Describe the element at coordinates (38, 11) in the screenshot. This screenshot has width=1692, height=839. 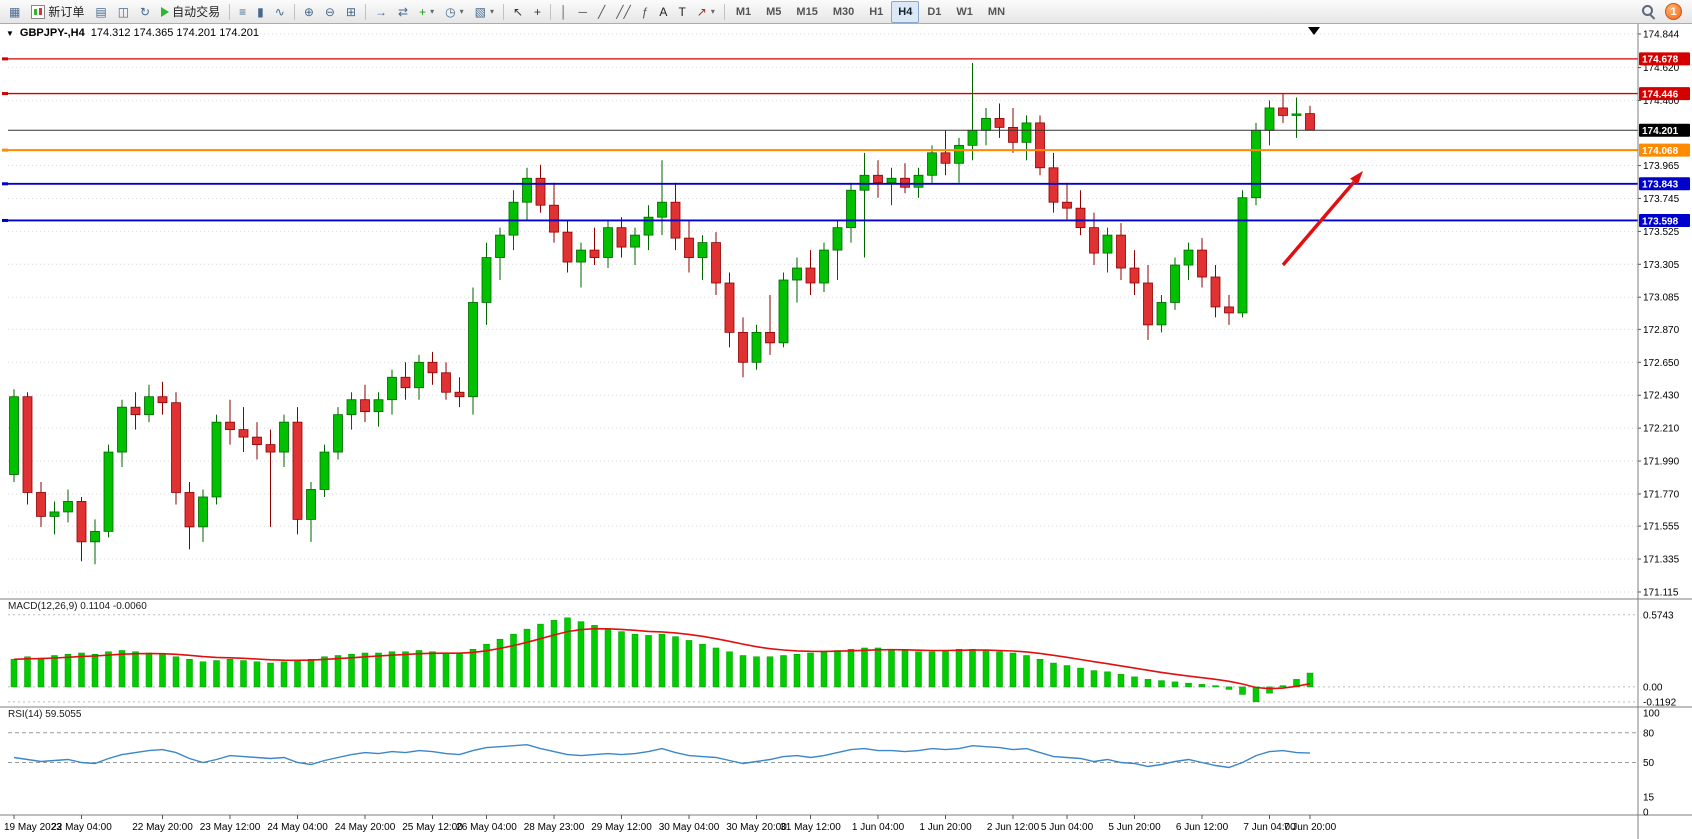
I see `order-icon` at that location.